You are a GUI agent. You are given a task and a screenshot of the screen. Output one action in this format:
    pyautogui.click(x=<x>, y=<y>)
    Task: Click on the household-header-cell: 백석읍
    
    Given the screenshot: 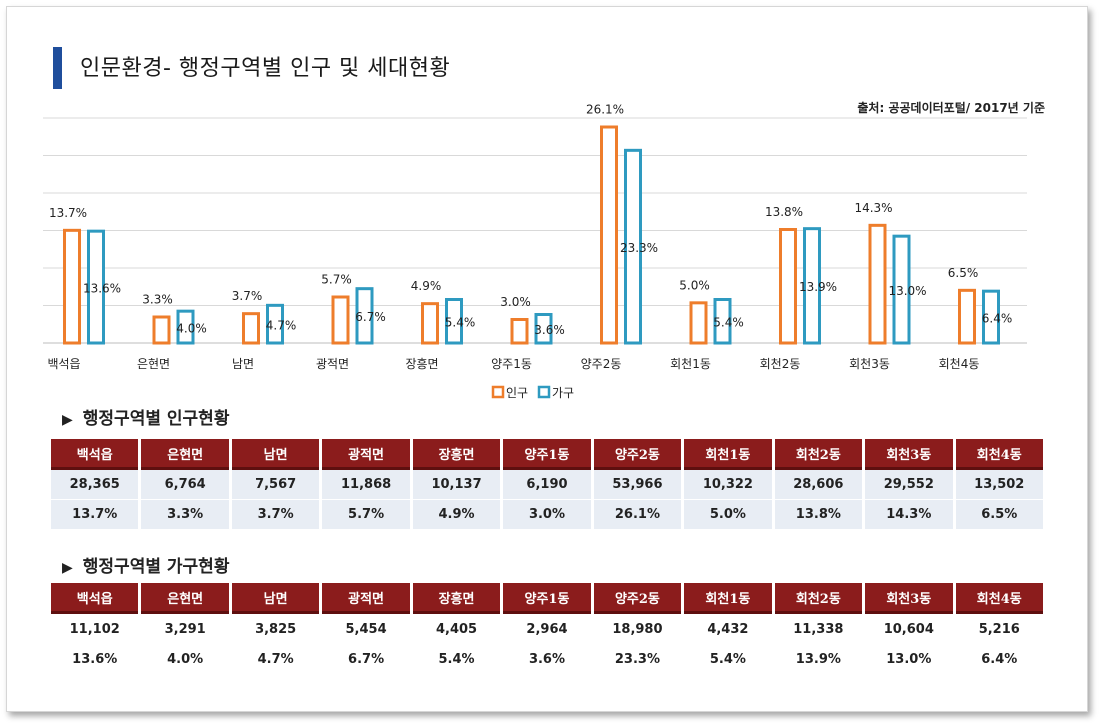 What is the action you would take?
    pyautogui.click(x=95, y=598)
    